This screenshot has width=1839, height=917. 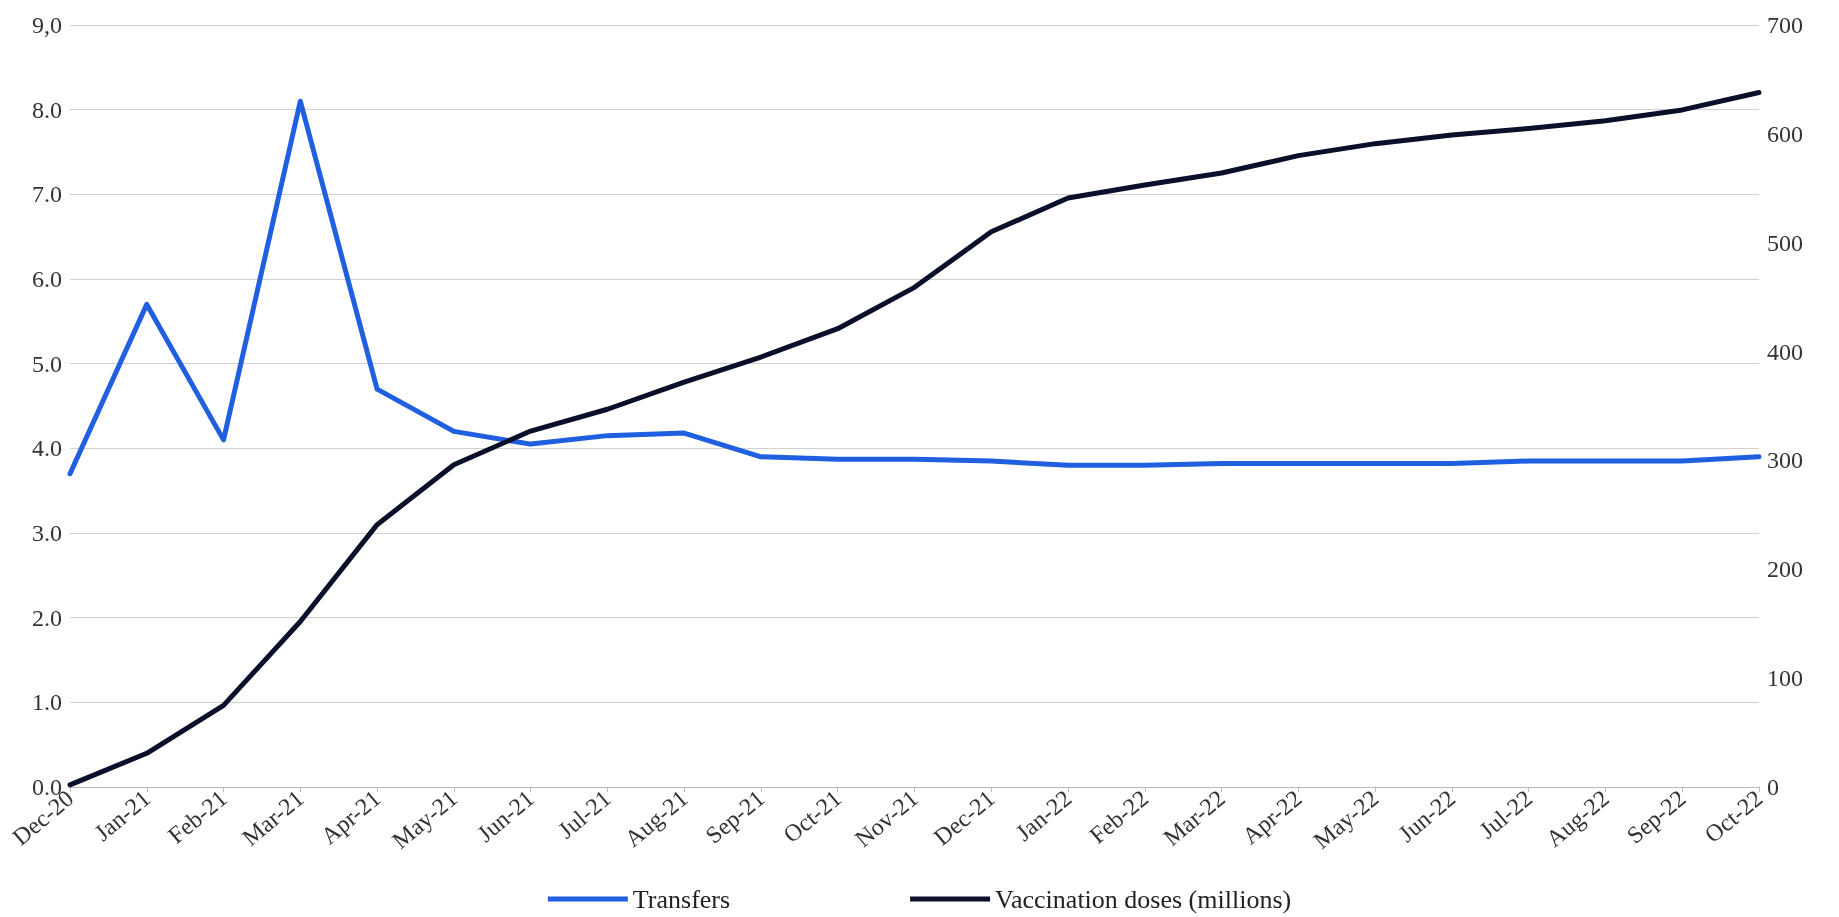 I want to click on y-tick-label: 8.0, so click(x=47, y=109).